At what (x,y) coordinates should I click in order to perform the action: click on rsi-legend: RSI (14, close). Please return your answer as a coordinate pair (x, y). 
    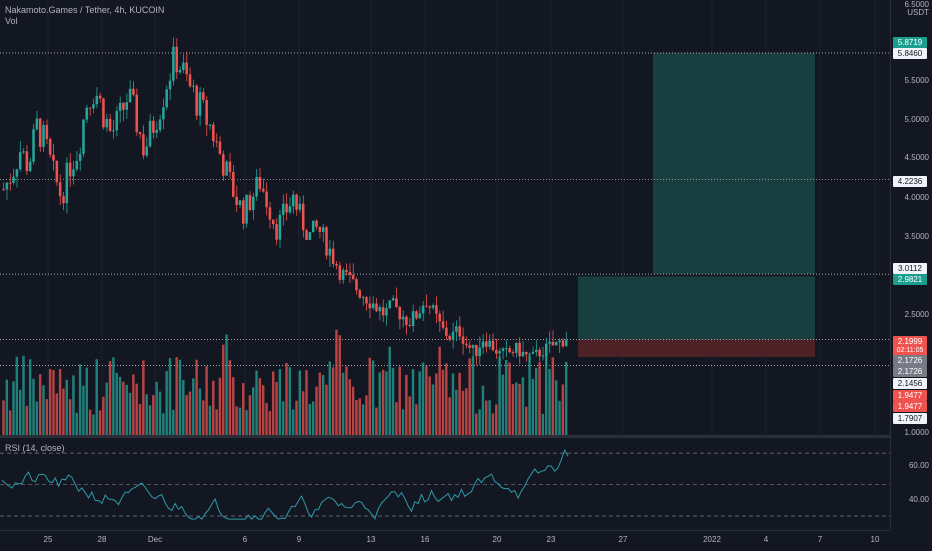
    Looking at the image, I should click on (35, 448).